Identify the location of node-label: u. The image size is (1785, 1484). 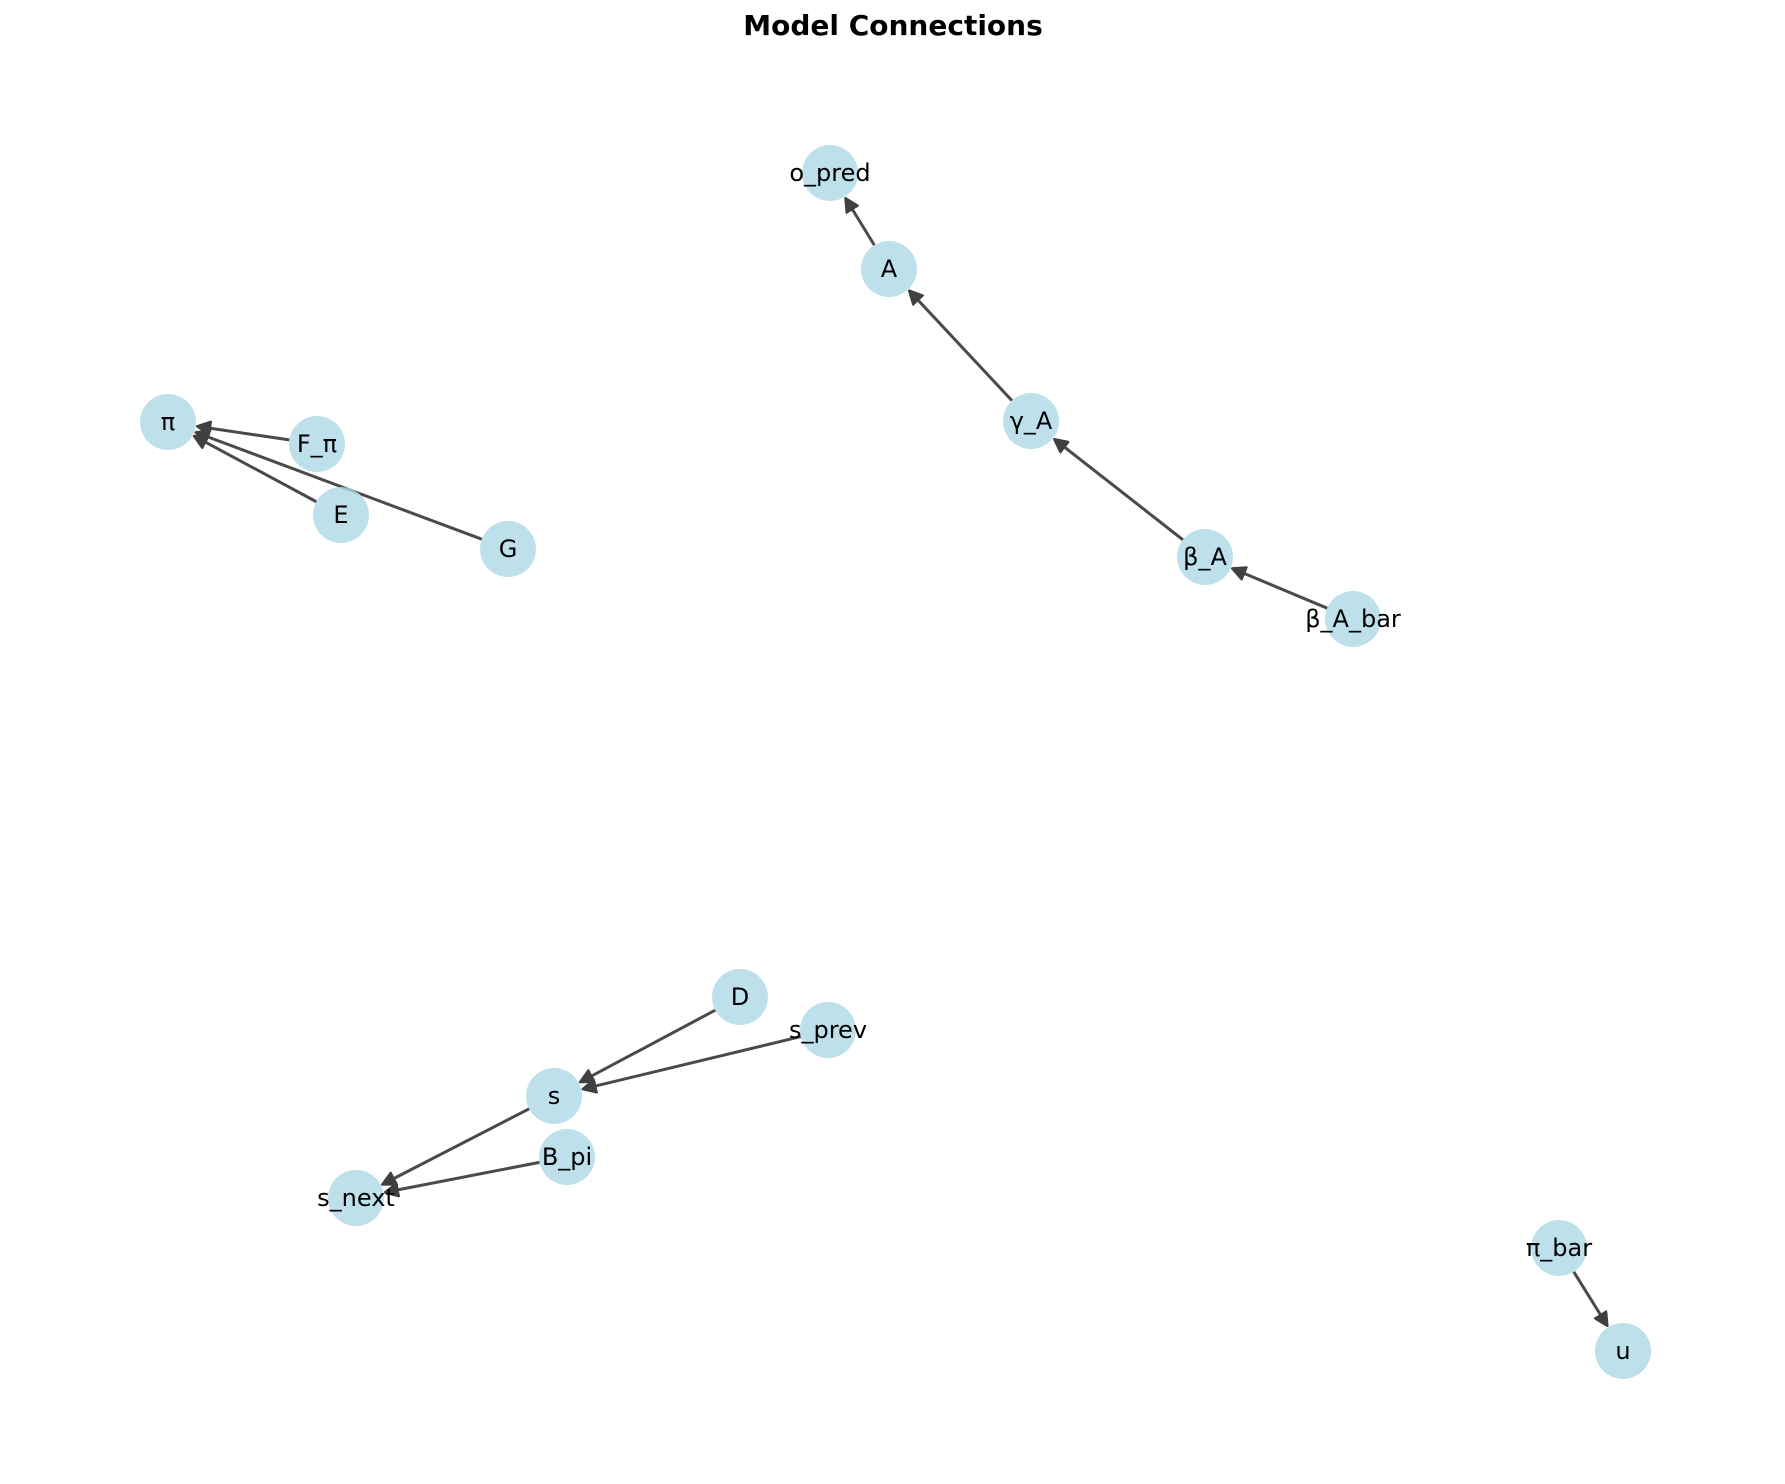
(1622, 1351).